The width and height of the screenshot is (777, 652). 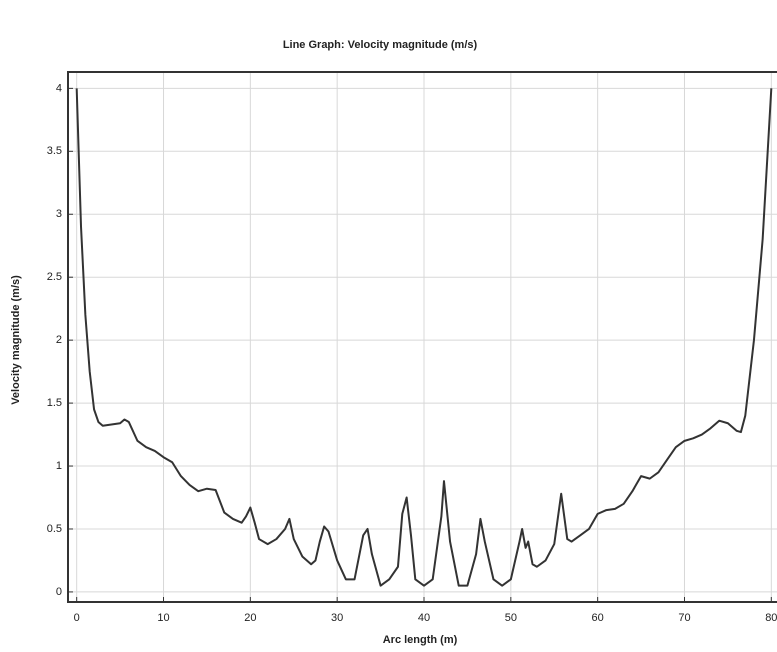 I want to click on chart-title: Line Graph: Velocity magnitude (m/s), so click(x=380, y=45).